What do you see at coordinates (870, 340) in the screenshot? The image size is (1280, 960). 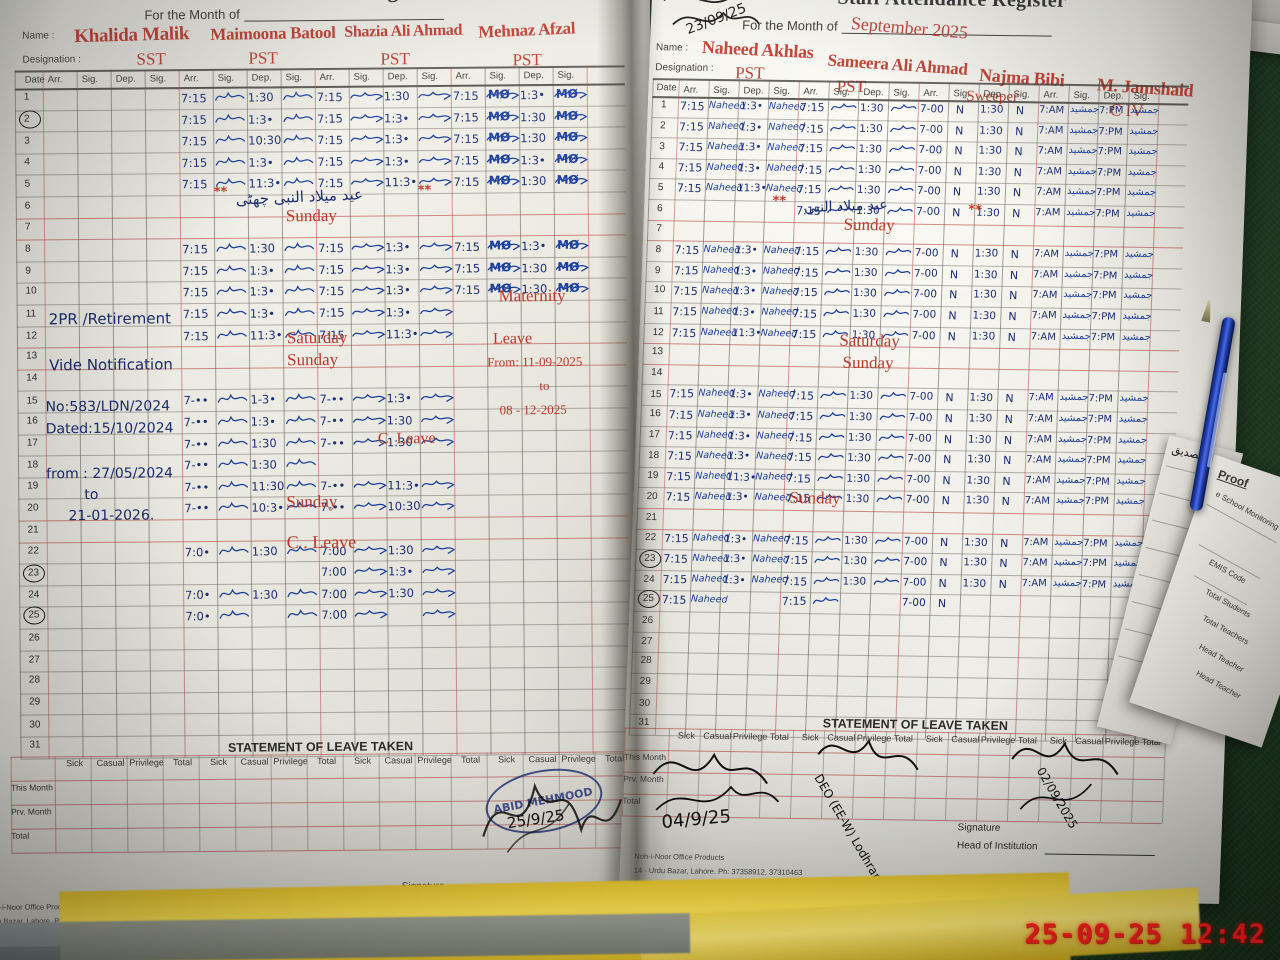 I see `note-saturday-right: Saturday` at bounding box center [870, 340].